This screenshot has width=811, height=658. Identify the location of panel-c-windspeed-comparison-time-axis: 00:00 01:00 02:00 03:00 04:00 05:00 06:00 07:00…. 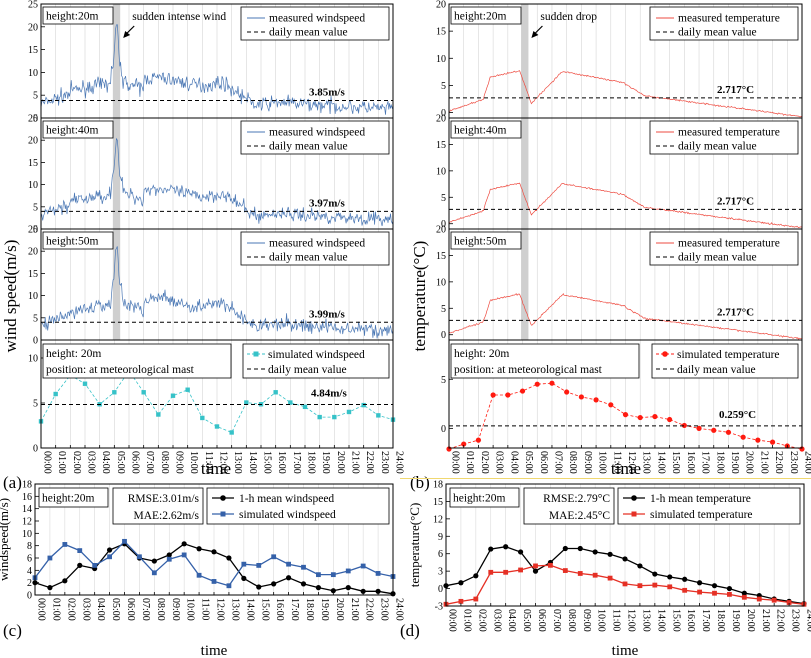
(219, 606).